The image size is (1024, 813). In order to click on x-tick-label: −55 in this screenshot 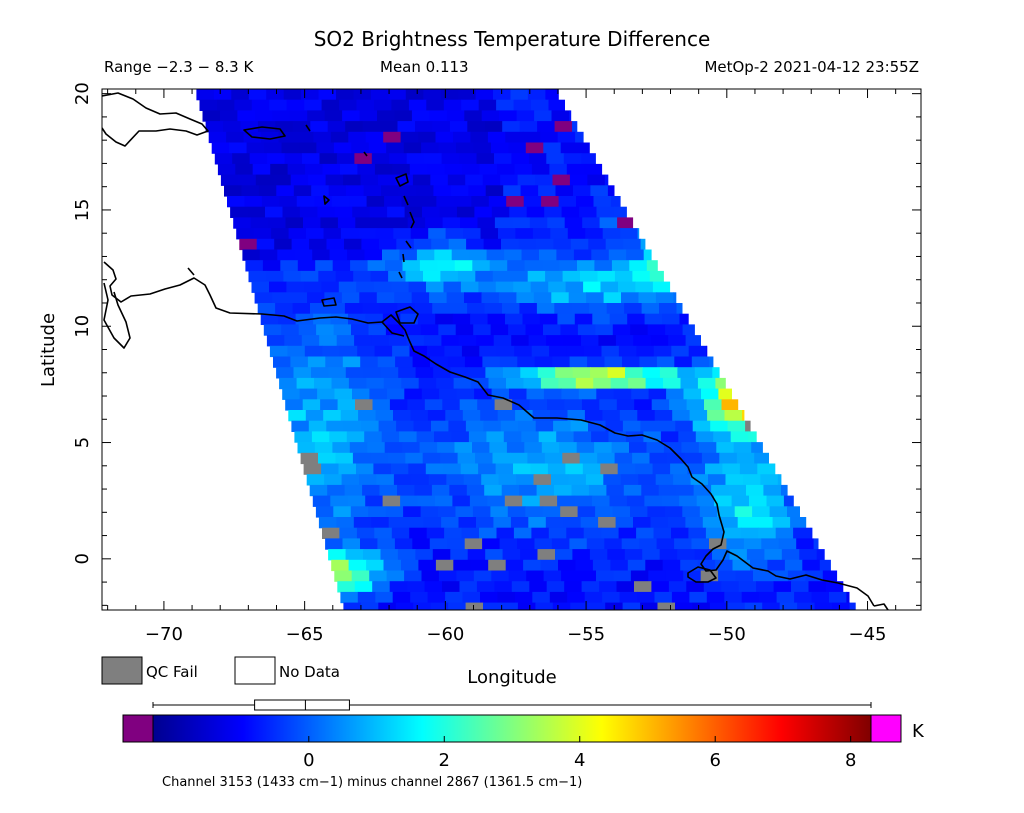, I will do `click(586, 634)`.